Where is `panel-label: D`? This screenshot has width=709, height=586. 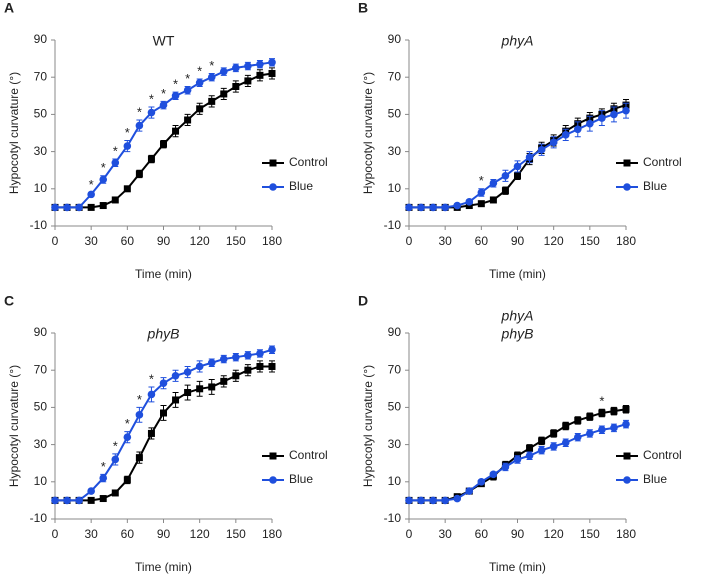
panel-label: D is located at coordinates (363, 301).